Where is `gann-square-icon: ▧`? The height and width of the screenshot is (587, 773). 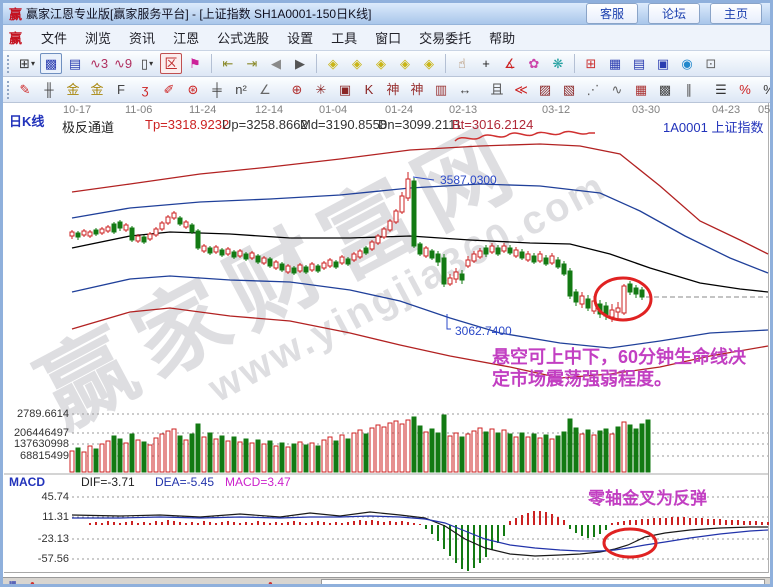 gann-square-icon: ▧ is located at coordinates (569, 89).